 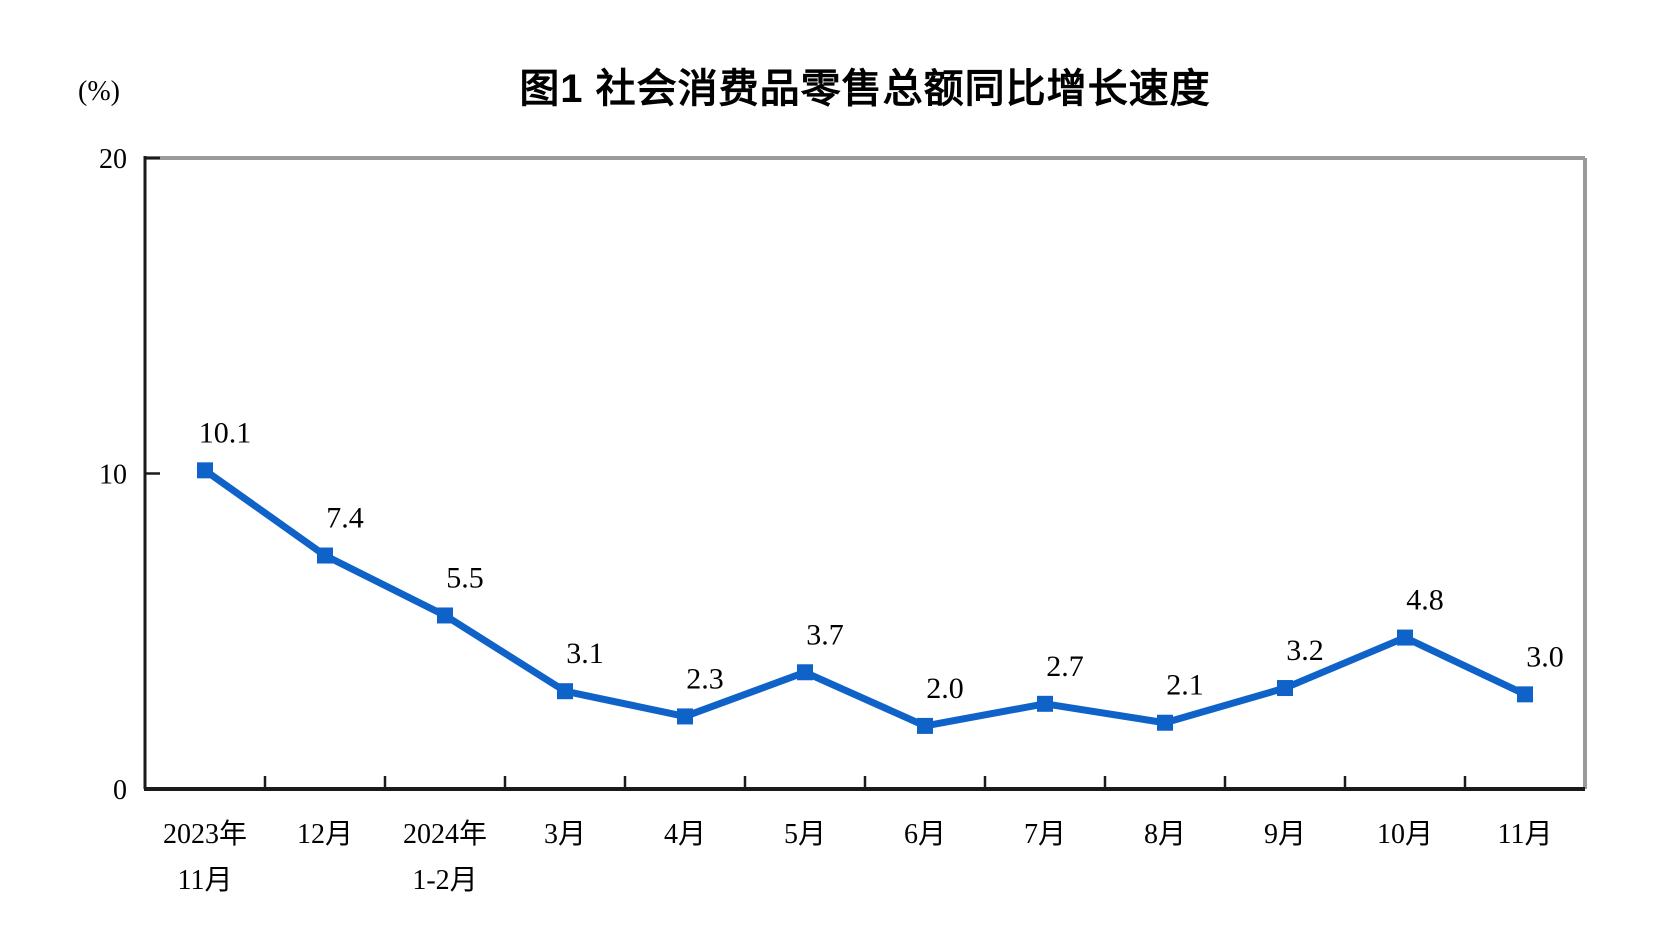 What do you see at coordinates (1545, 656) in the screenshot?
I see `data-point-label: 3.0` at bounding box center [1545, 656].